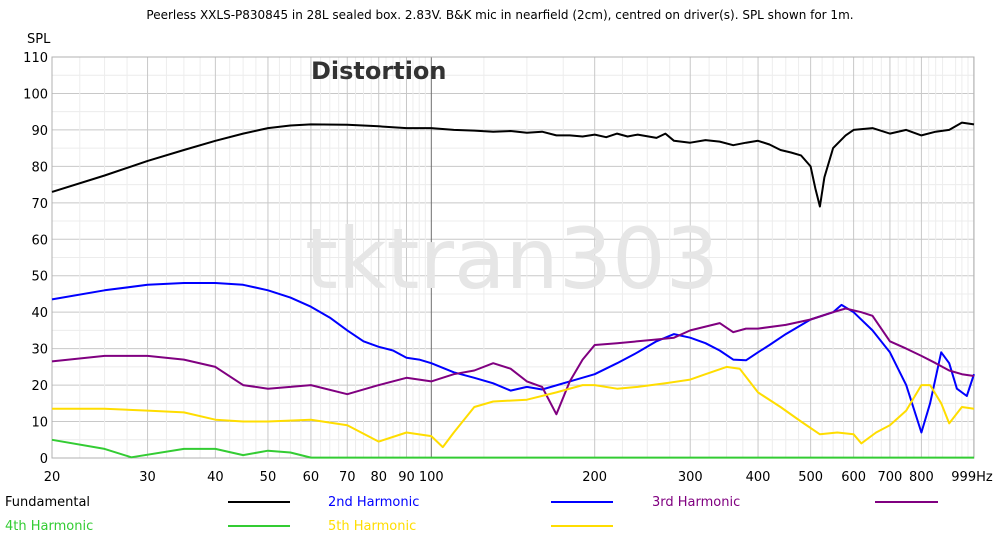 The image size is (1000, 544). What do you see at coordinates (379, 71) in the screenshot?
I see `distortion-annotation: Distortion` at bounding box center [379, 71].